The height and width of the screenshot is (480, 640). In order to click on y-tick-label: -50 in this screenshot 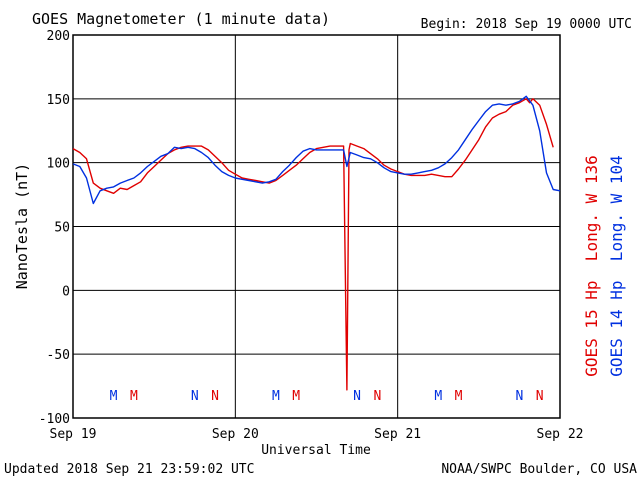, I will do `click(58, 355)`.